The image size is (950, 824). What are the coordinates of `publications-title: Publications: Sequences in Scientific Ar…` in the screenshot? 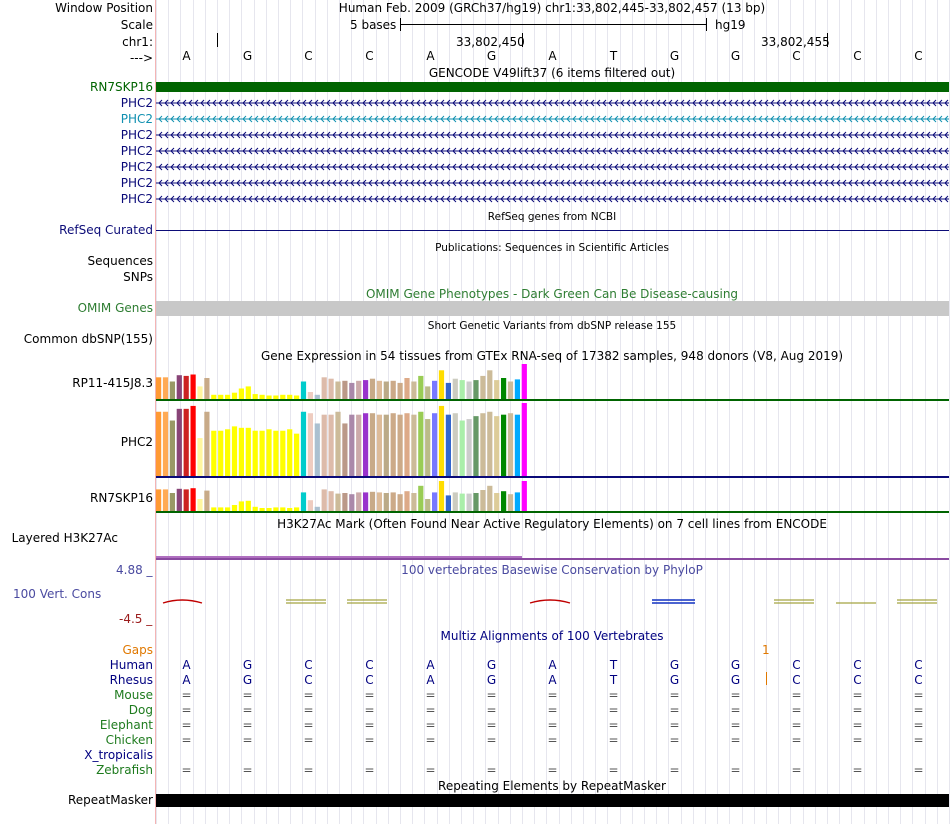 It's located at (552, 248).